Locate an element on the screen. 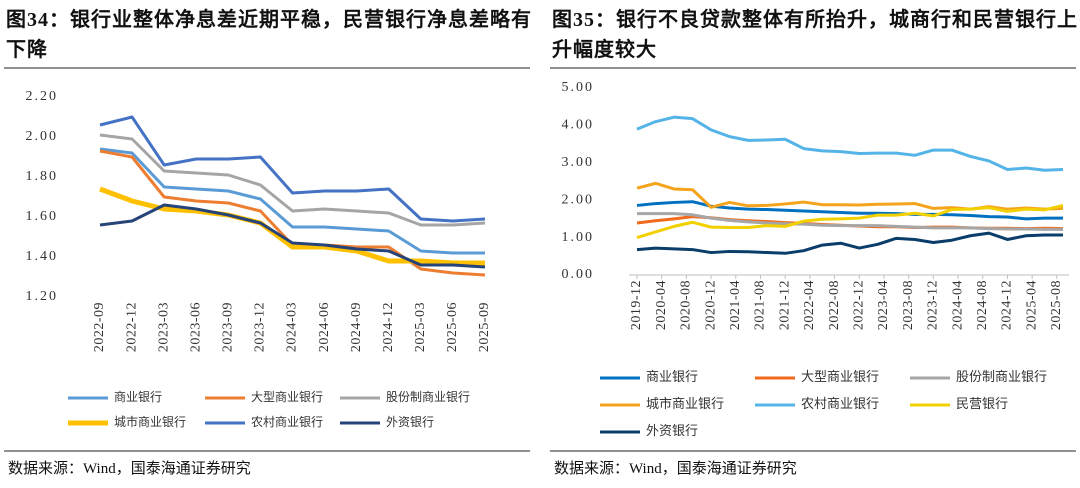  x-tick-label: 2023-08 is located at coordinates (908, 305).